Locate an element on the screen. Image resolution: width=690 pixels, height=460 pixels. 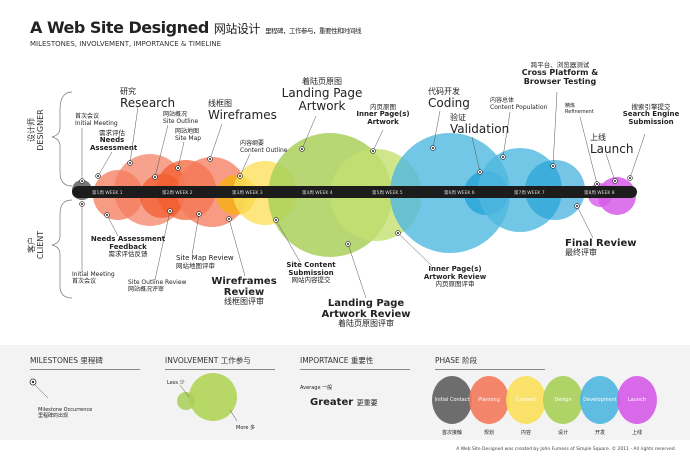
client-wireframes-review: Wireframes Review 线框图评审 is located at coordinates (244, 291).